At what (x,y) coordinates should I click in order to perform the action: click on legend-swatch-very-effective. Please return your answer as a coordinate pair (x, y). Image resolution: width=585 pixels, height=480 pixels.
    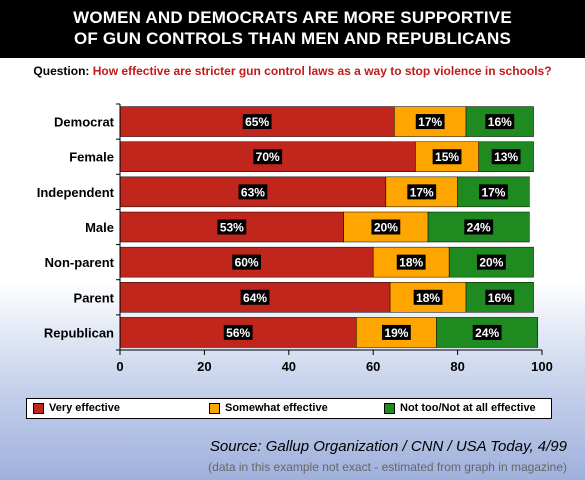
    Looking at the image, I should click on (38, 408).